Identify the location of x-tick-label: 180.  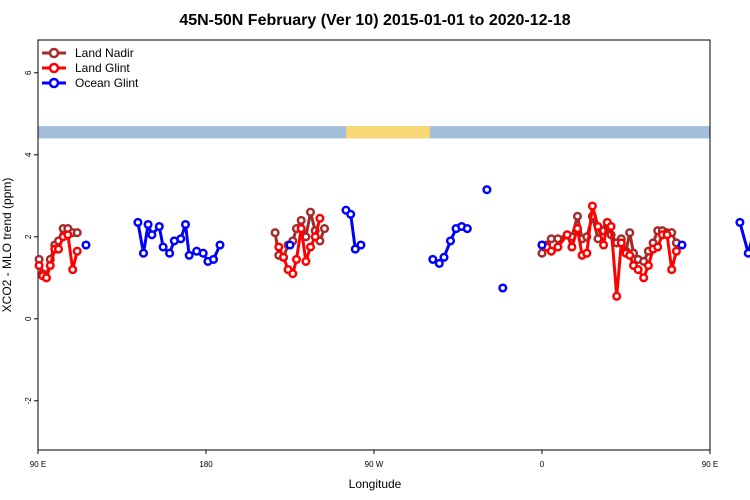
(206, 464).